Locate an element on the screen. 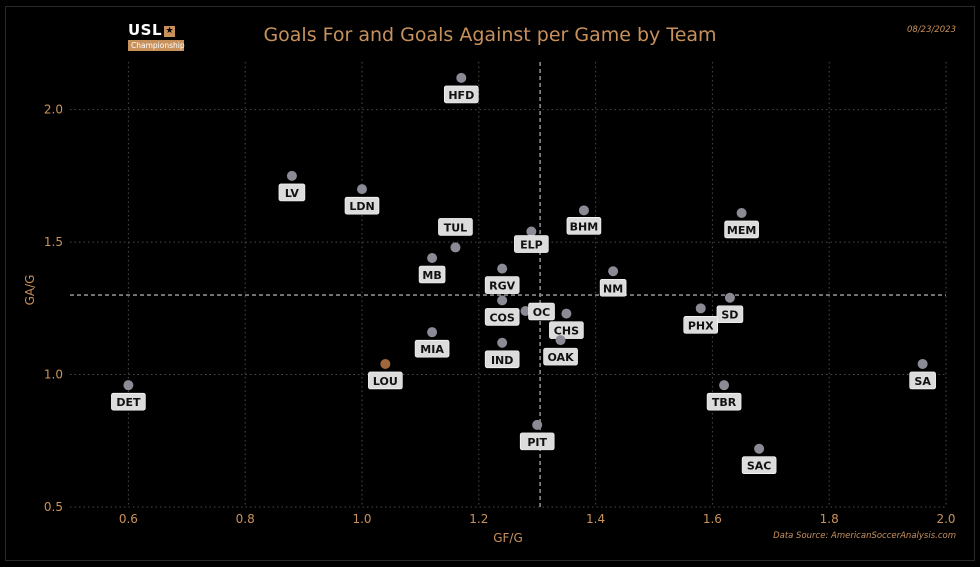 Image resolution: width=980 pixels, height=567 pixels. point-hfd: HFD is located at coordinates (461, 88).